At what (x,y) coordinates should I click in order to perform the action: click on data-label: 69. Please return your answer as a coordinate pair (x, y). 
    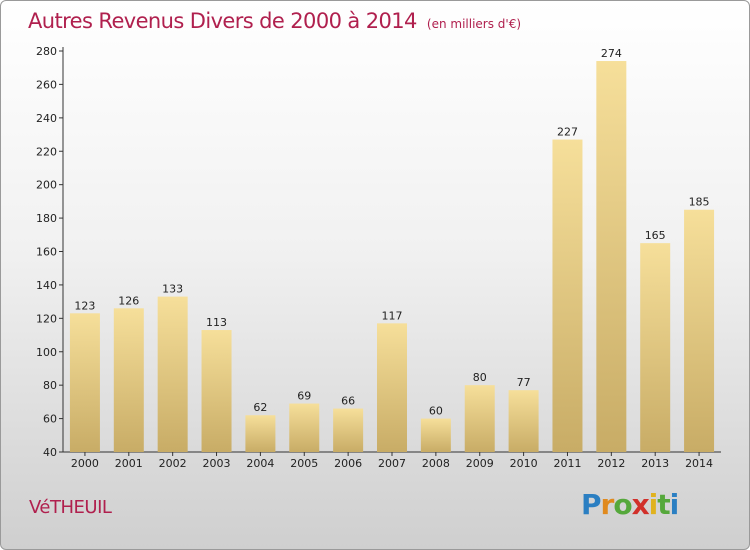
    Looking at the image, I should click on (304, 396).